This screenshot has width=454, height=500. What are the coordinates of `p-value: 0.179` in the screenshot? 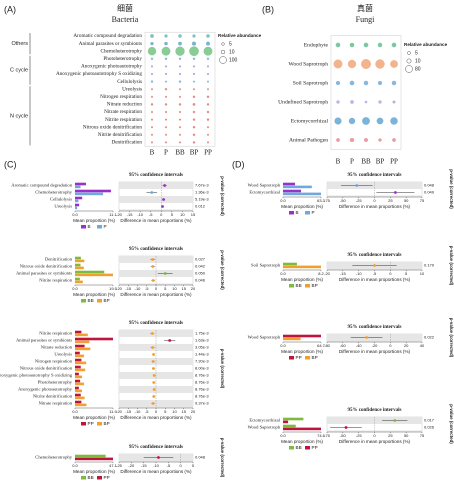 It's located at (429, 265).